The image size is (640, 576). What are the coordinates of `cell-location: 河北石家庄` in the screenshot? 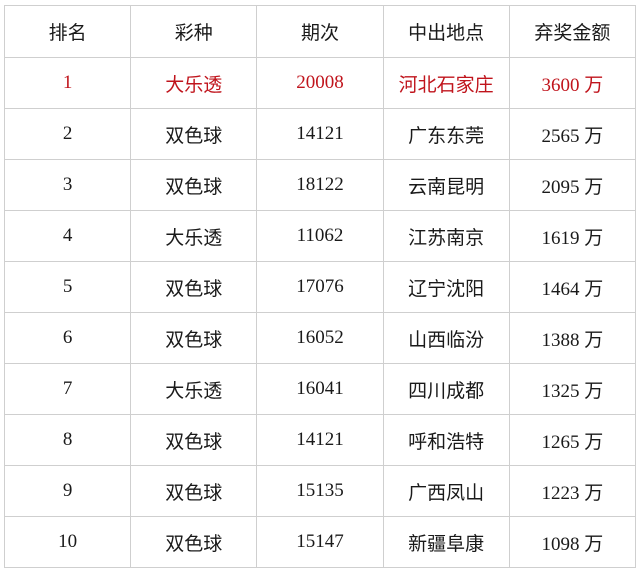 It's located at (446, 83).